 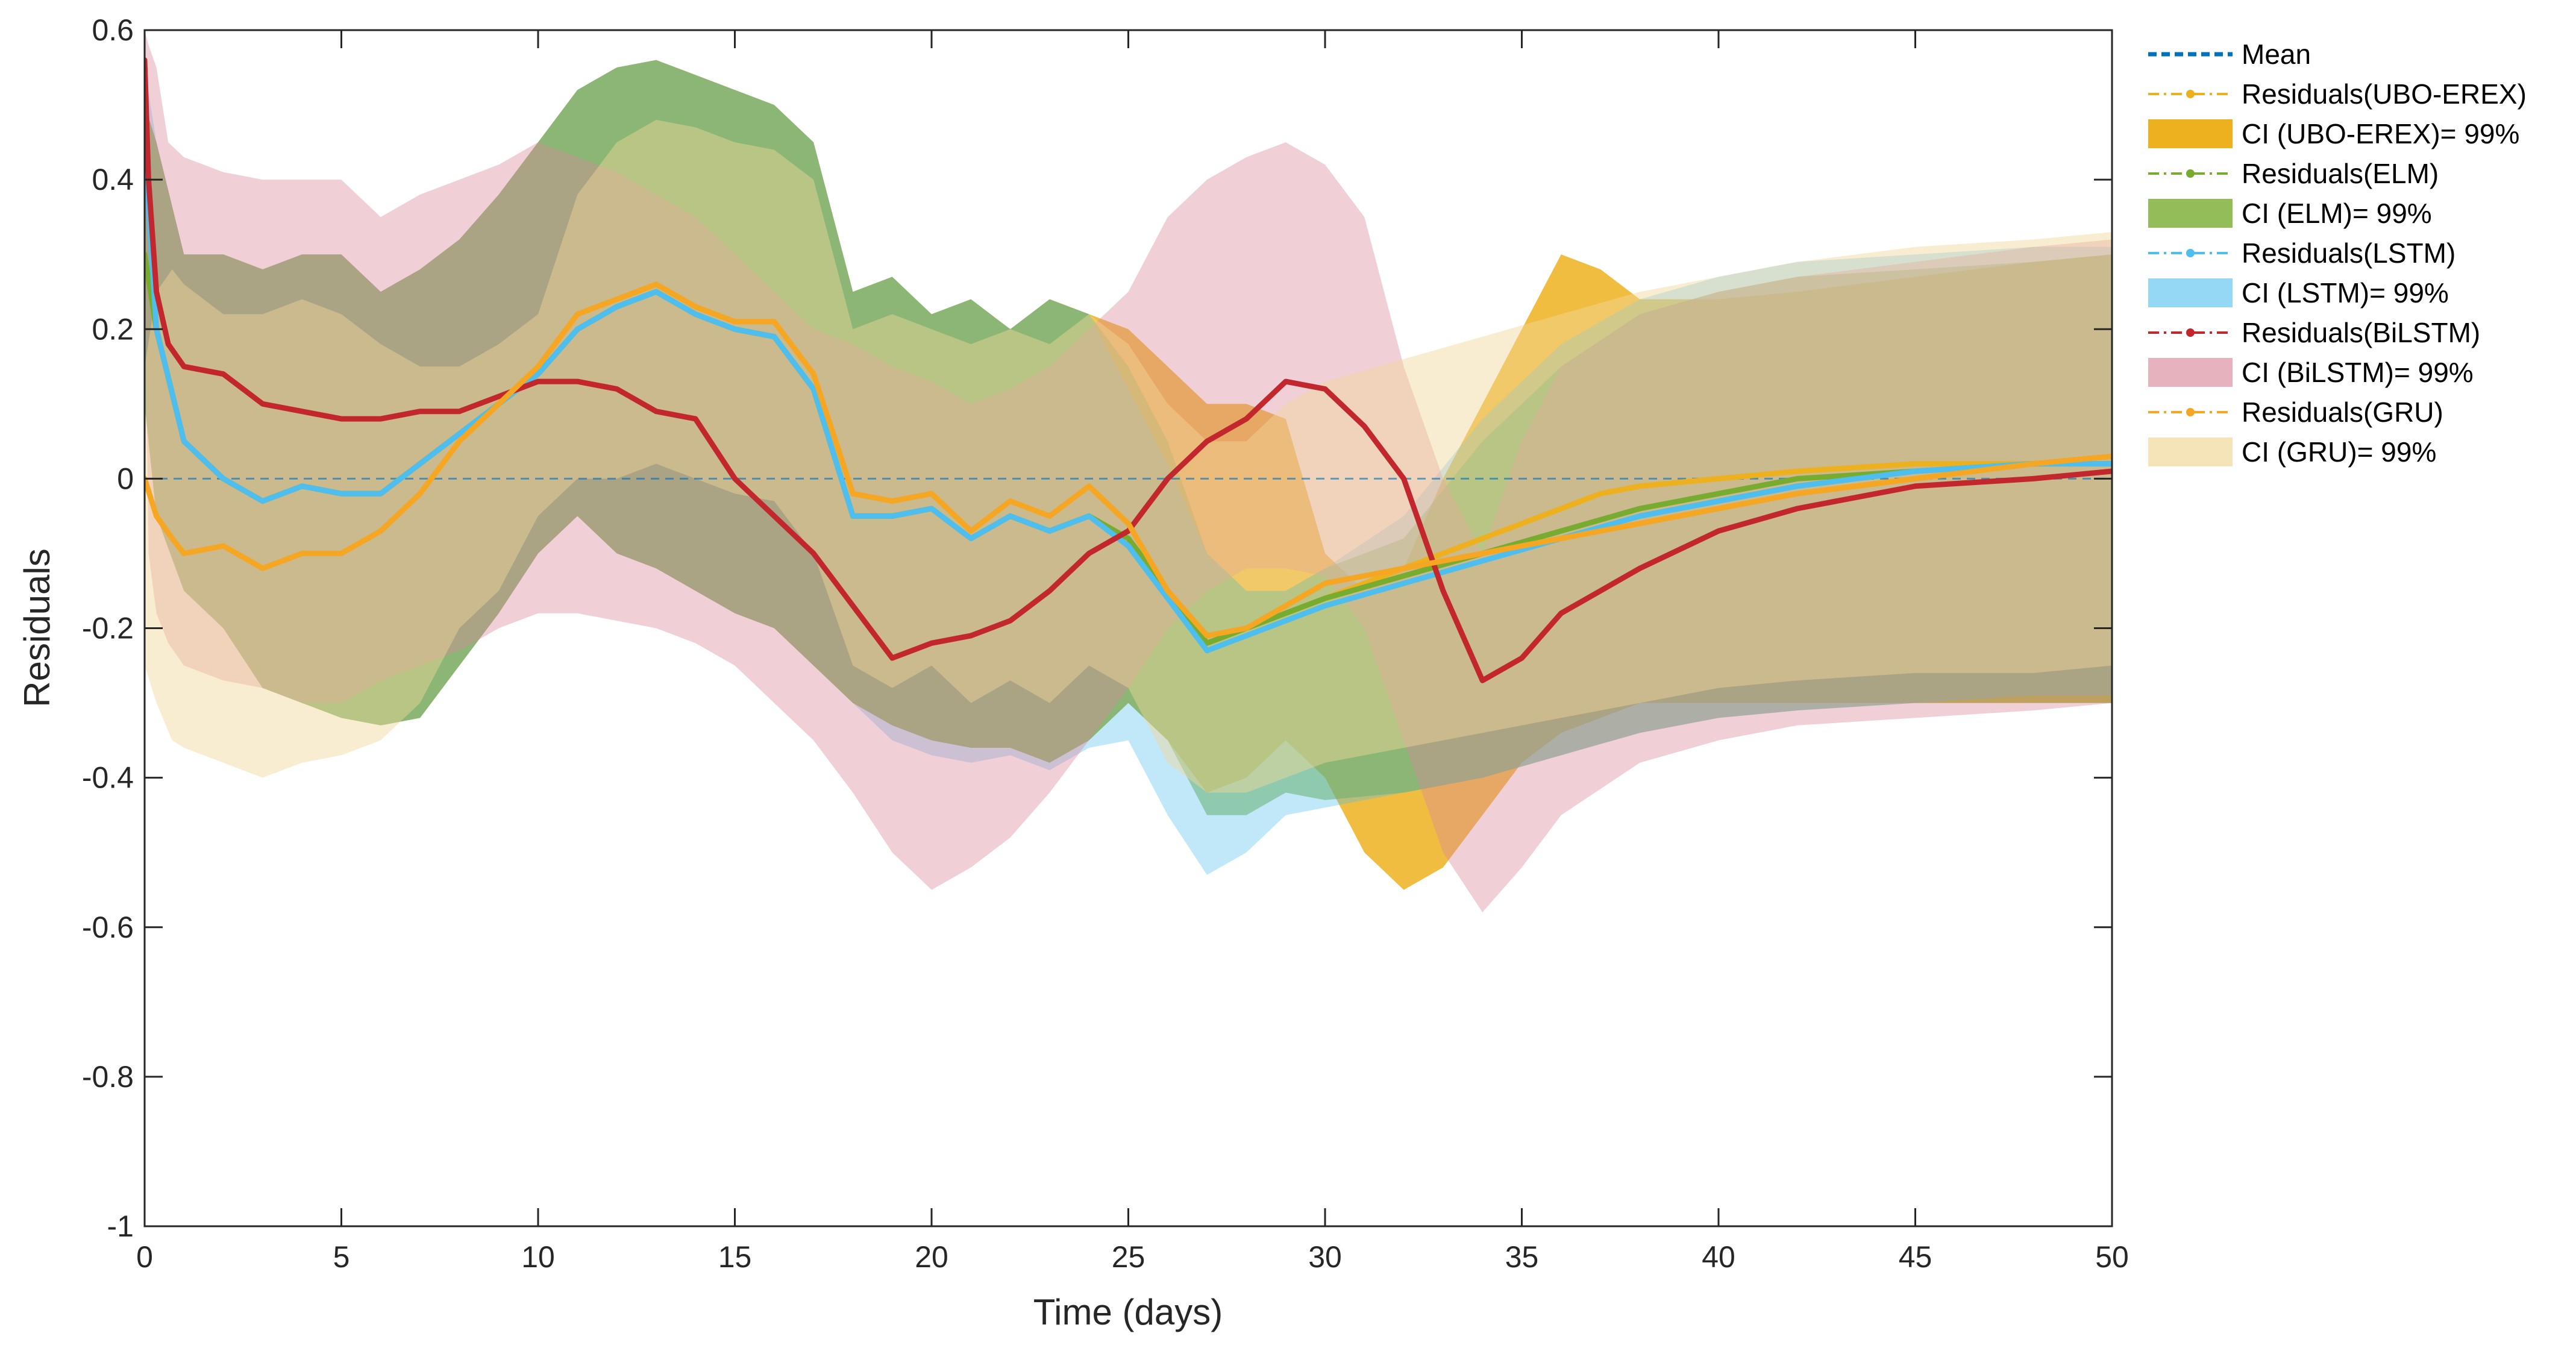 What do you see at coordinates (2190, 94) in the screenshot?
I see `legend-marker-residuals-ubo-erex` at bounding box center [2190, 94].